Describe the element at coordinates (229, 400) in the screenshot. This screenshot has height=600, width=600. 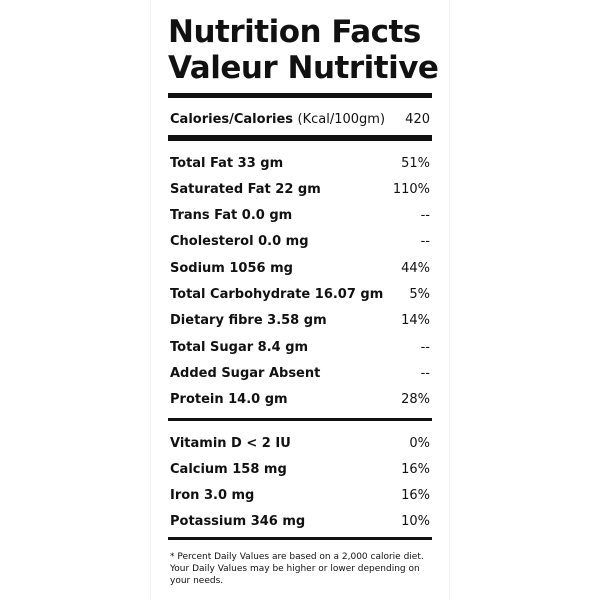
I see `nutrient-name: Protein 14.0 gm` at that location.